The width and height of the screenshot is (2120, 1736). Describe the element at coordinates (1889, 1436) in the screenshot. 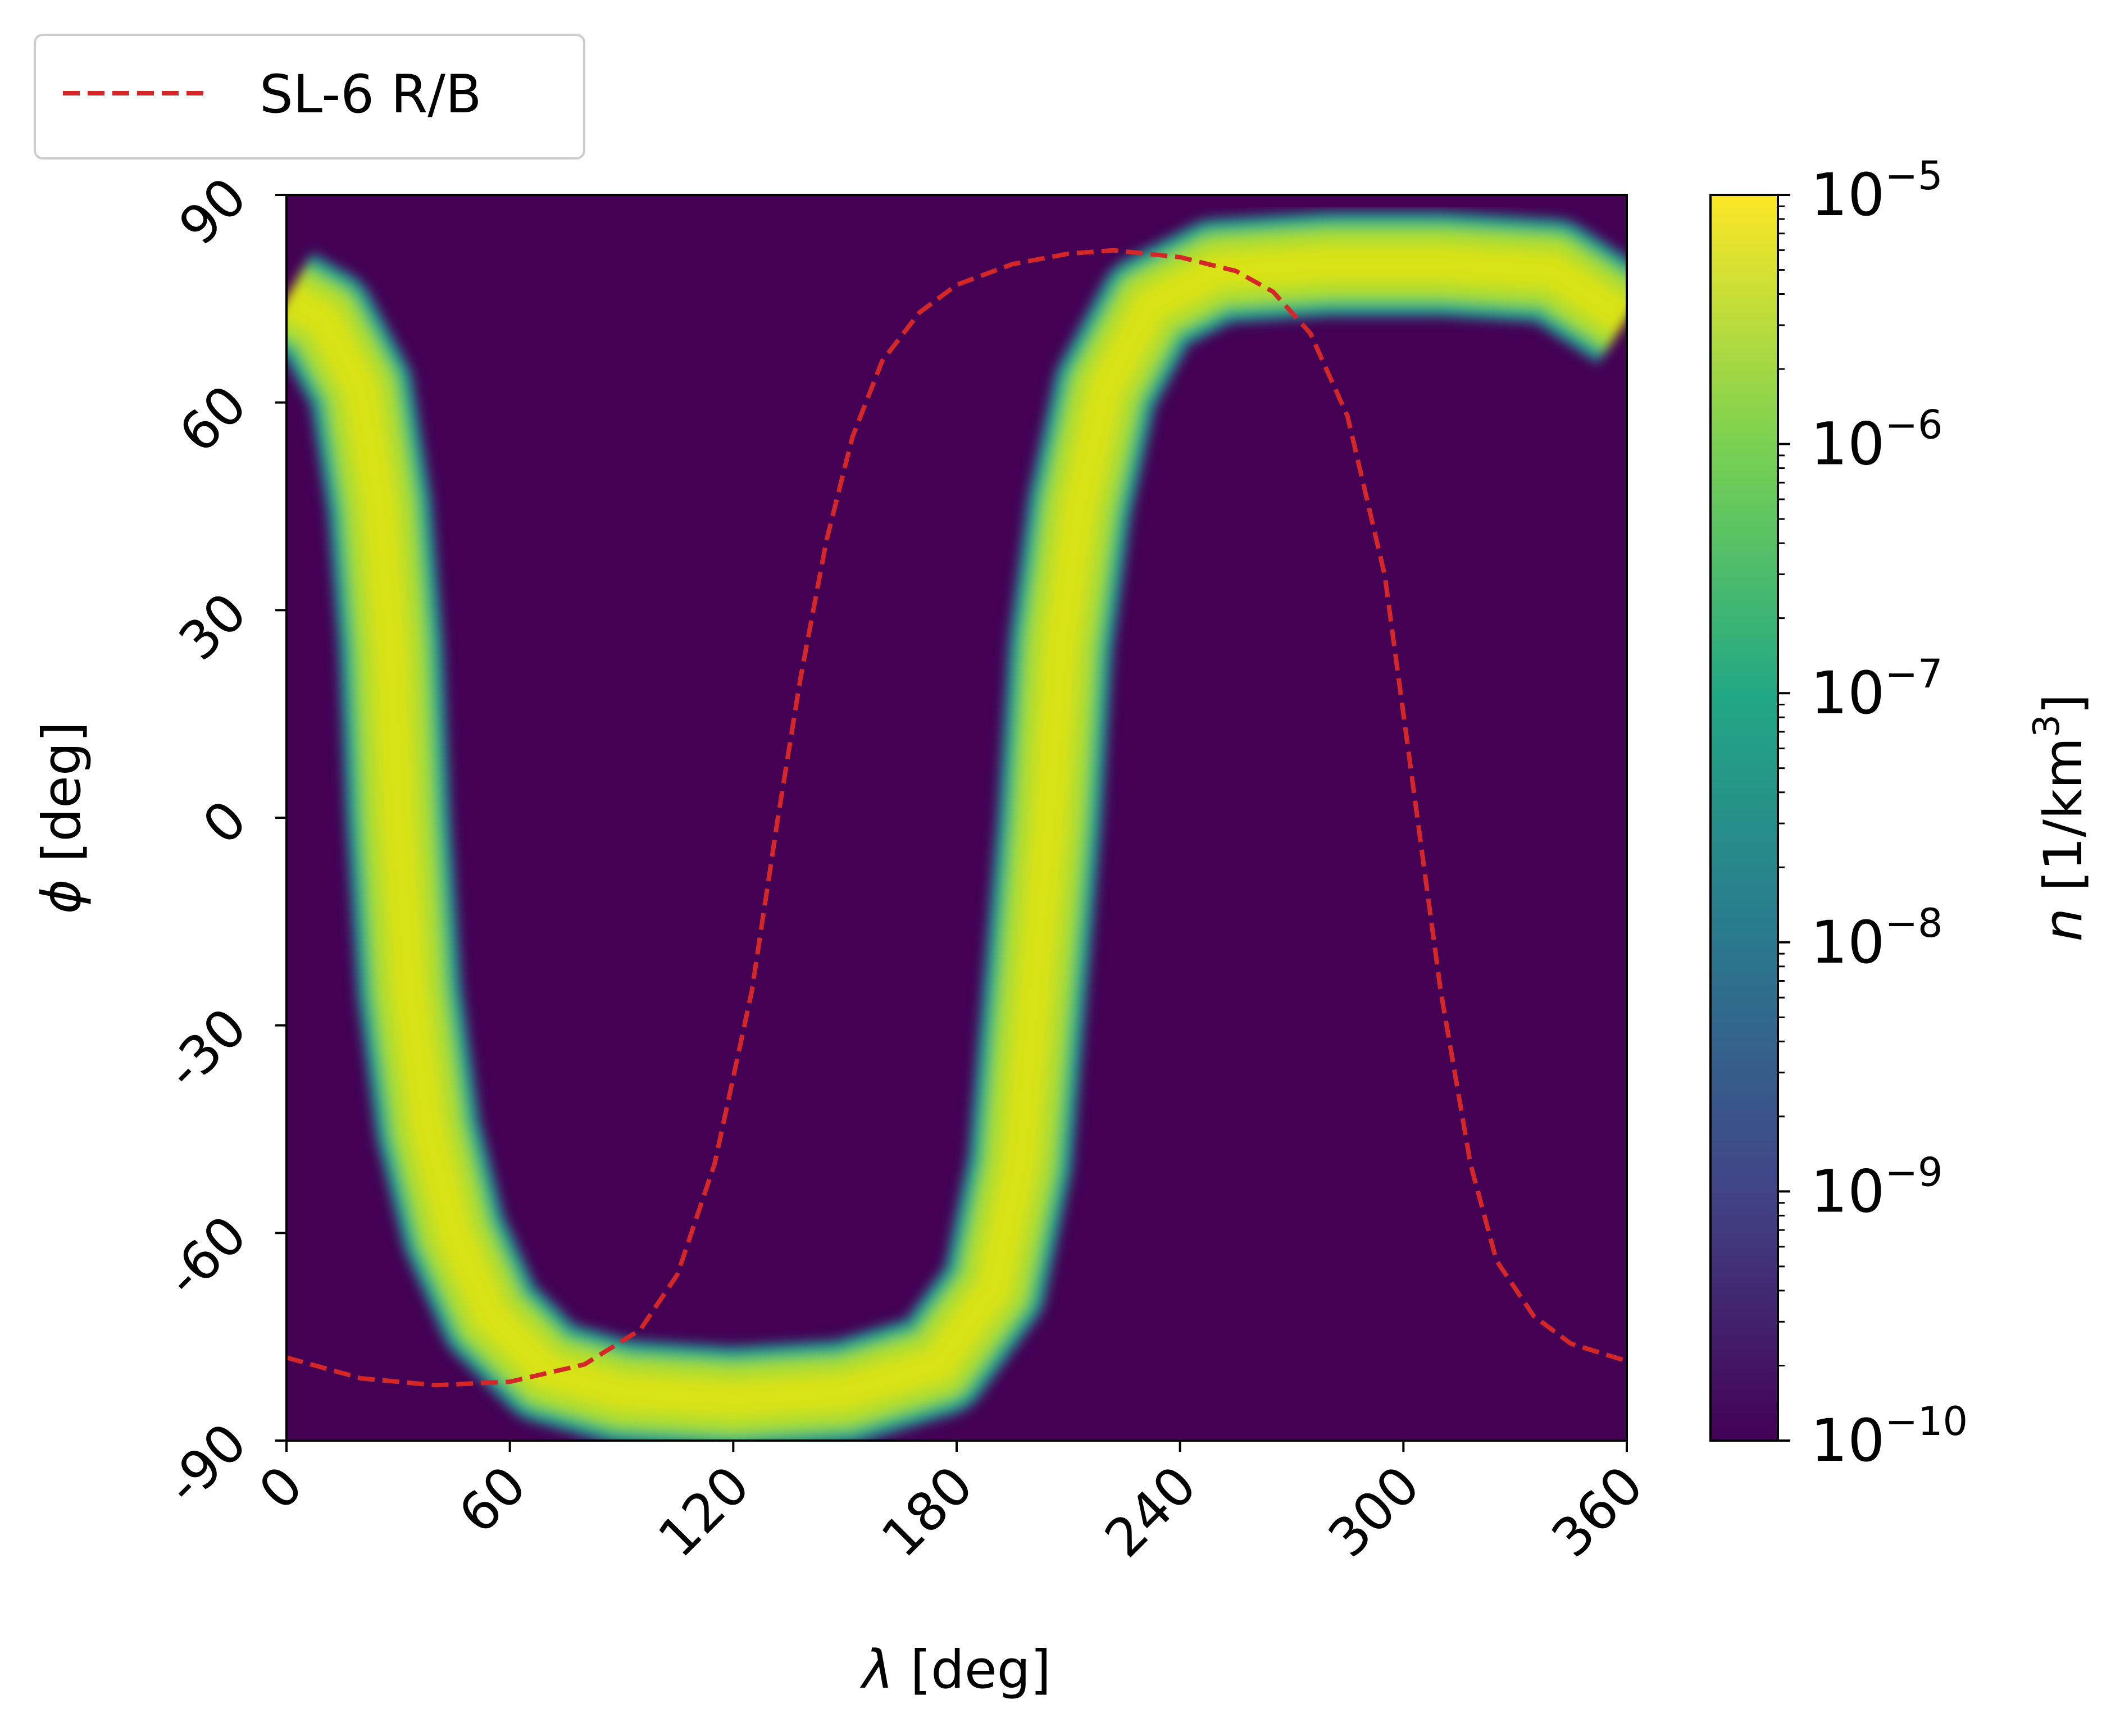

I see `colorbar-tick-label: 10⁻¹⁰` at that location.